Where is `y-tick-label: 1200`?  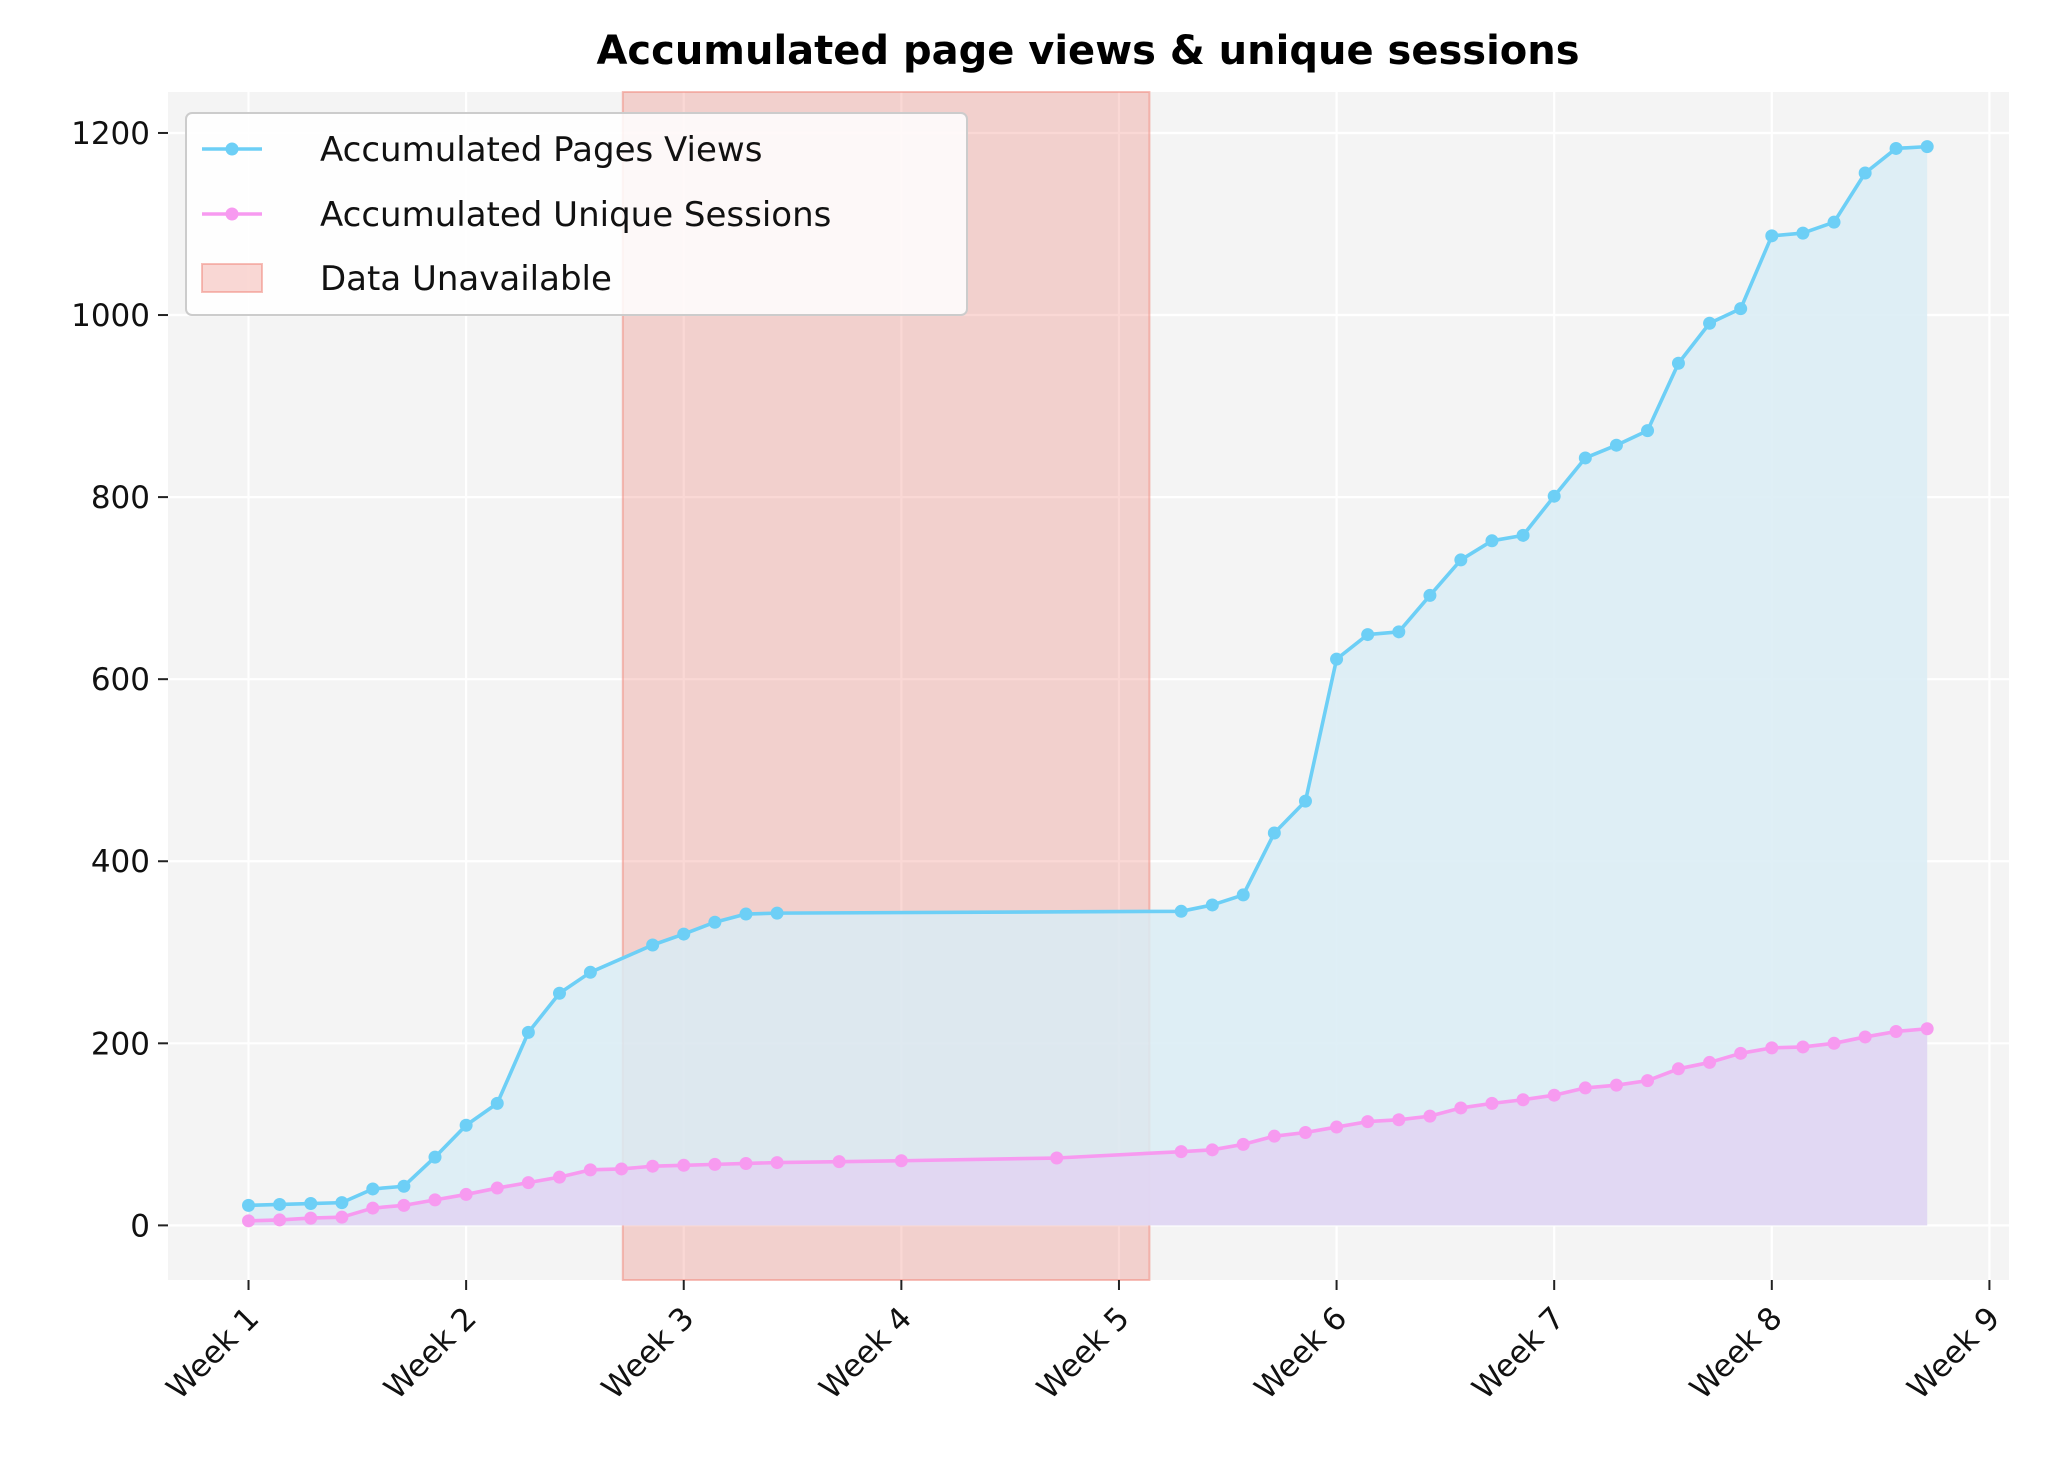 y-tick-label: 1200 is located at coordinates (110, 134).